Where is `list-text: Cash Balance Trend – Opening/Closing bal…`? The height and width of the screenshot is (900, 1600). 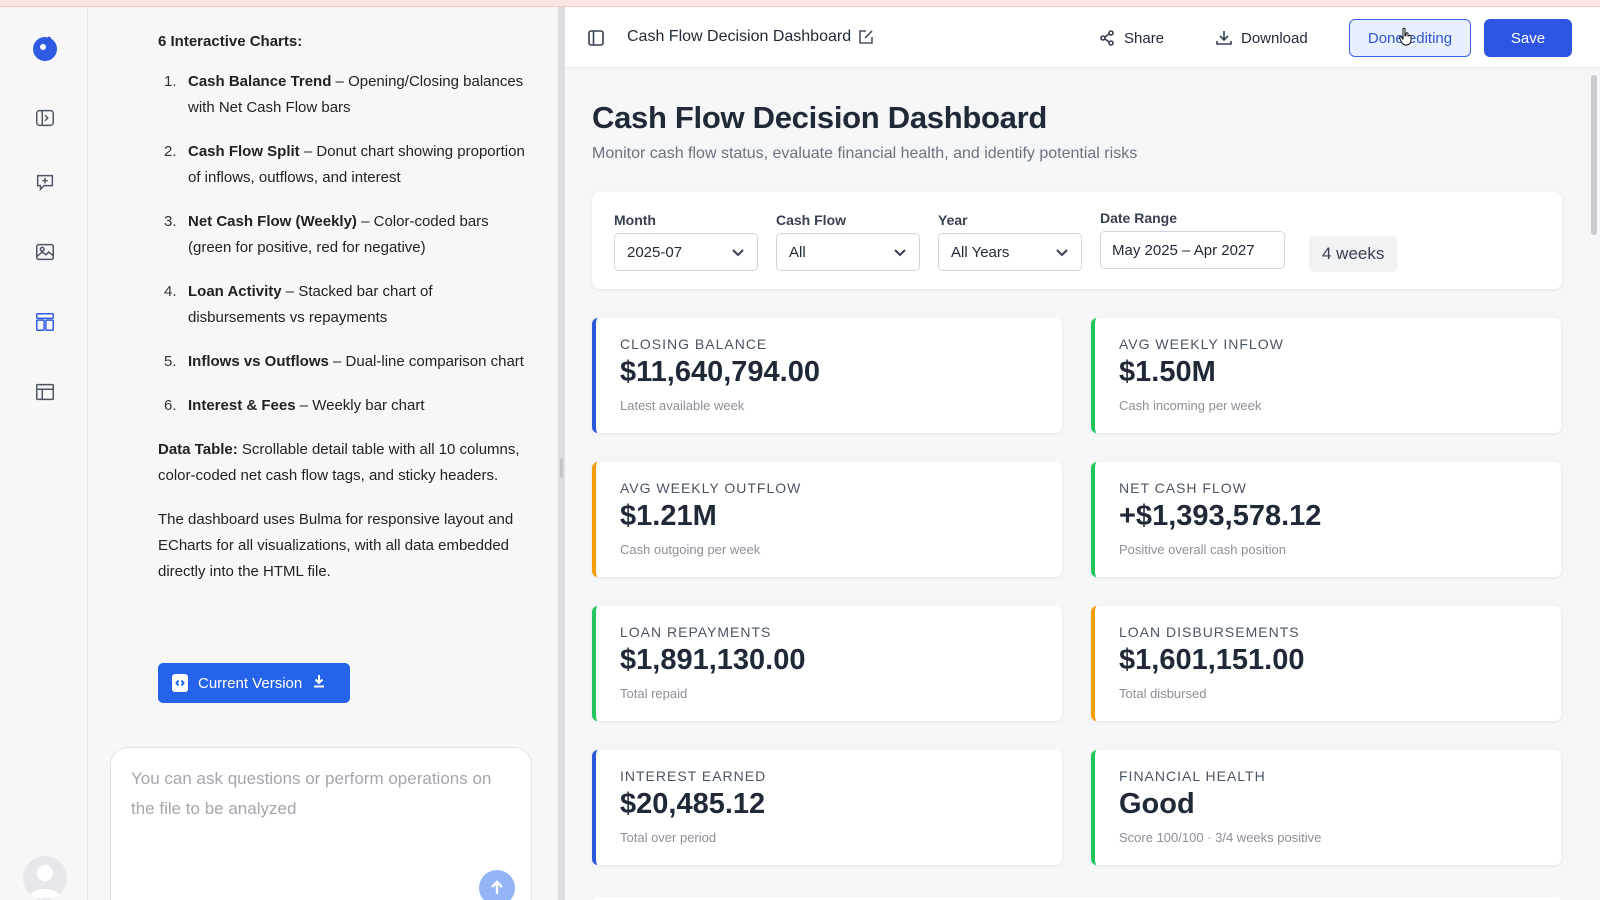 list-text: Cash Balance Trend – Opening/Closing bal… is located at coordinates (358, 95).